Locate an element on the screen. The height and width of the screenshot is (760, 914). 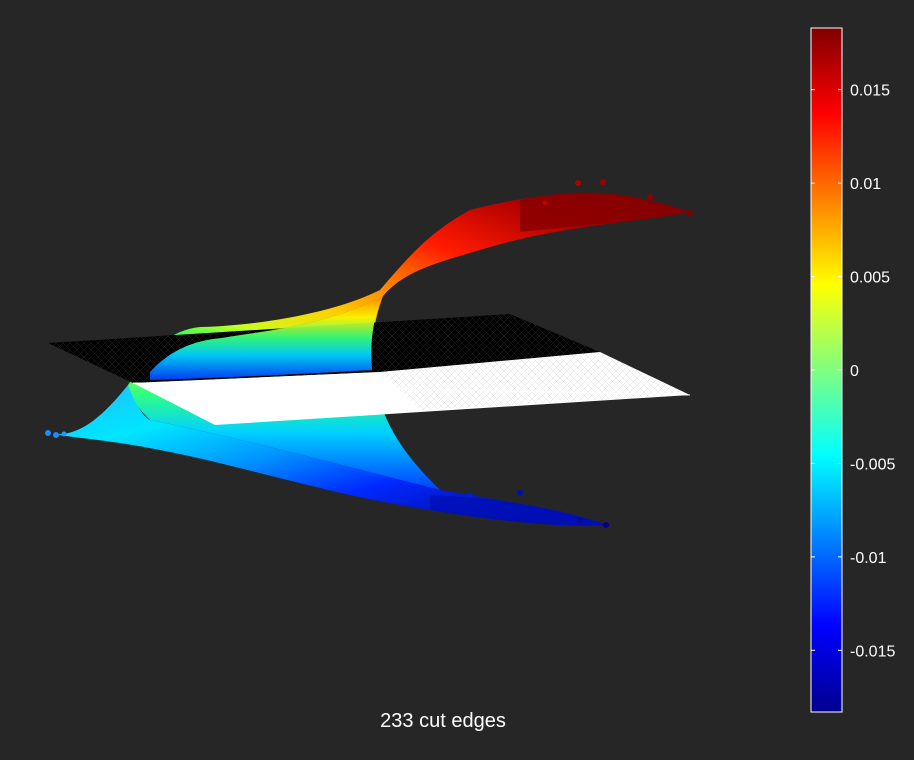
colorbar-ticks: -0.015 -0.01 -0.005 0 0.005 0.01 0.015 is located at coordinates (853, 371).